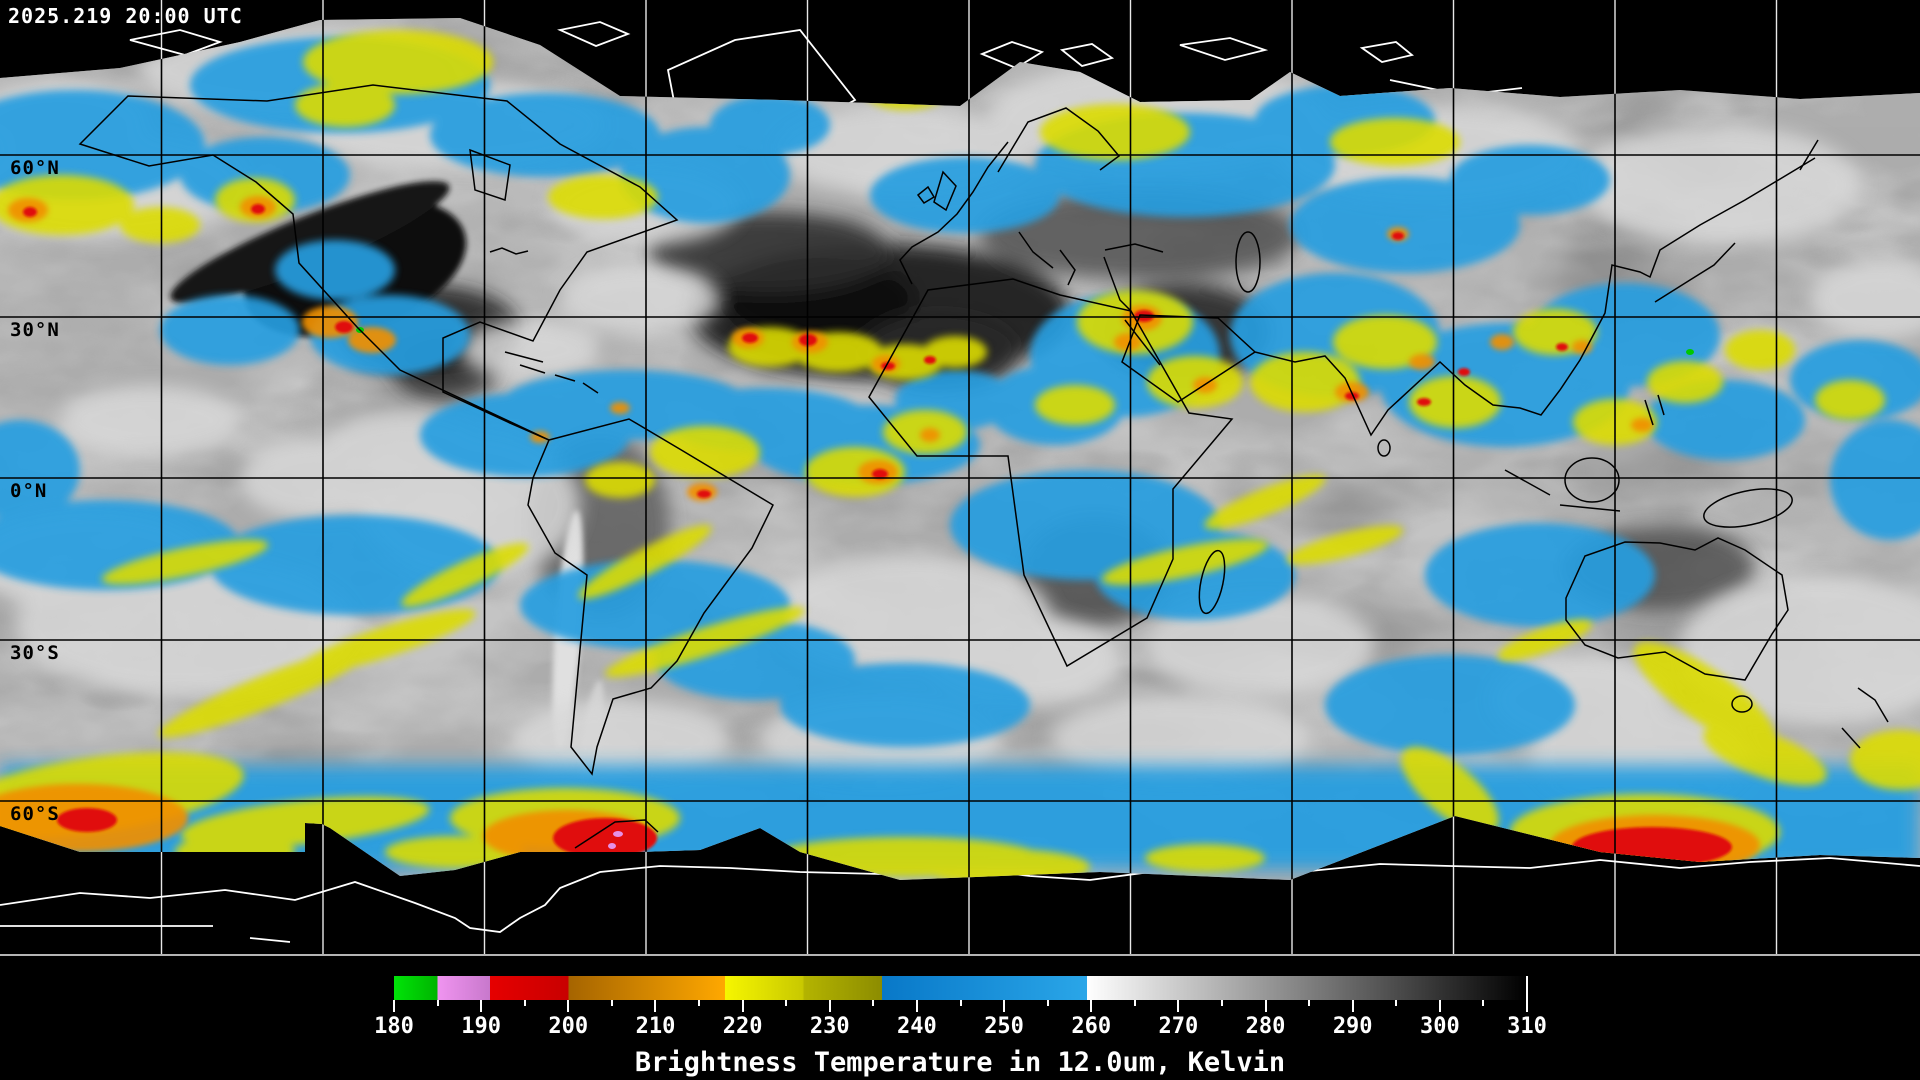  What do you see at coordinates (1592, 480) in the screenshot?
I see `borneo-outline` at bounding box center [1592, 480].